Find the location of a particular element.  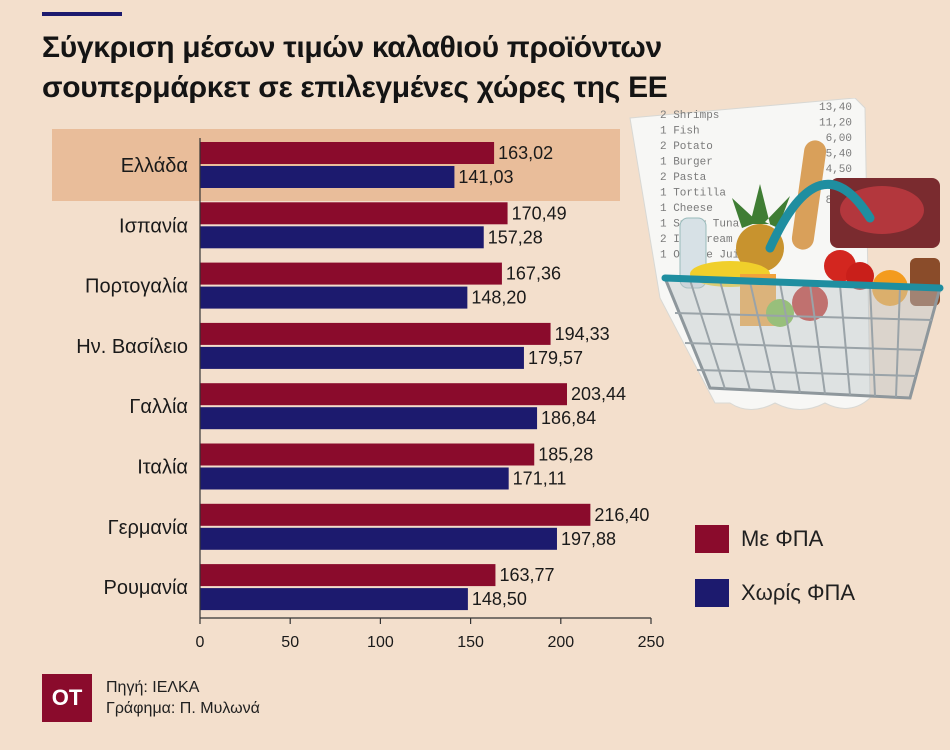

receipt-item-5: 1 Tortilla is located at coordinates (693, 194).